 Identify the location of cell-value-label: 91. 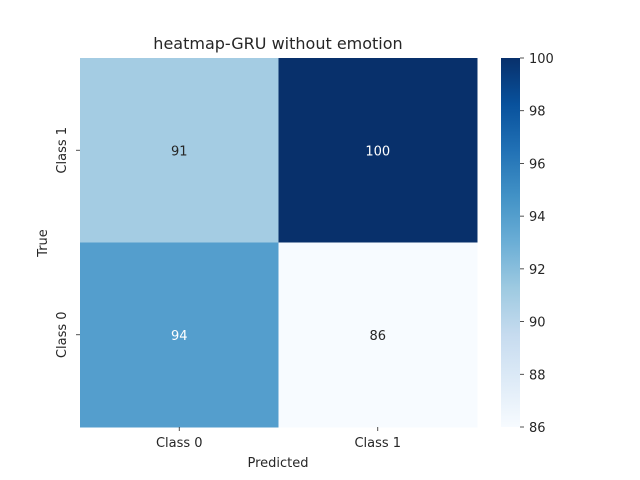
(179, 151).